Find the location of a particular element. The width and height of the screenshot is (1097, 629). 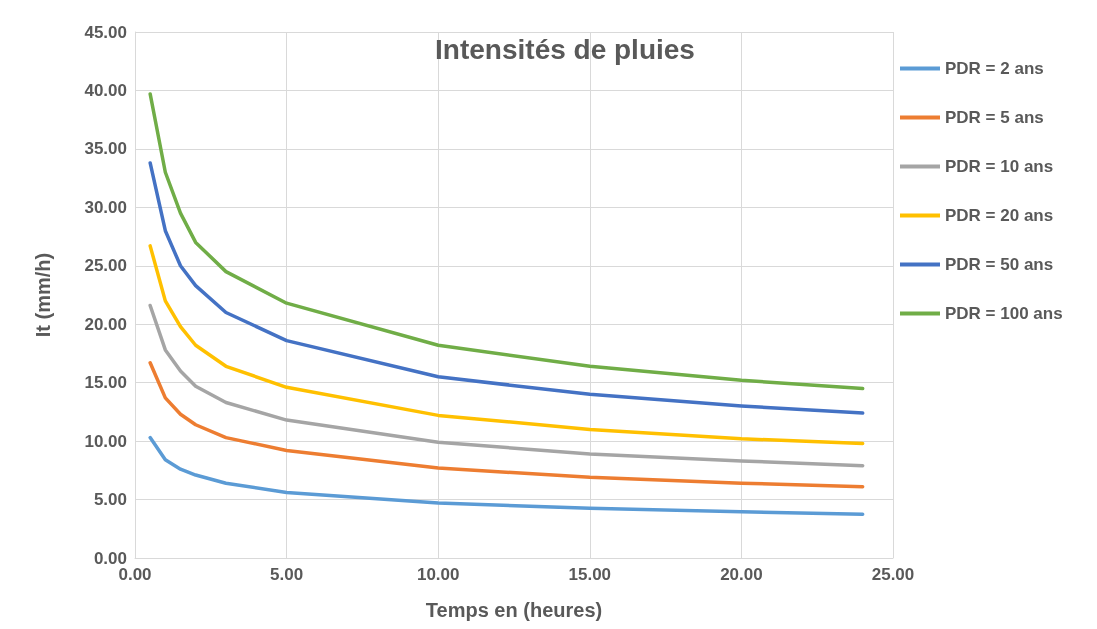

y-tick-label: 25.00 is located at coordinates (105, 266).